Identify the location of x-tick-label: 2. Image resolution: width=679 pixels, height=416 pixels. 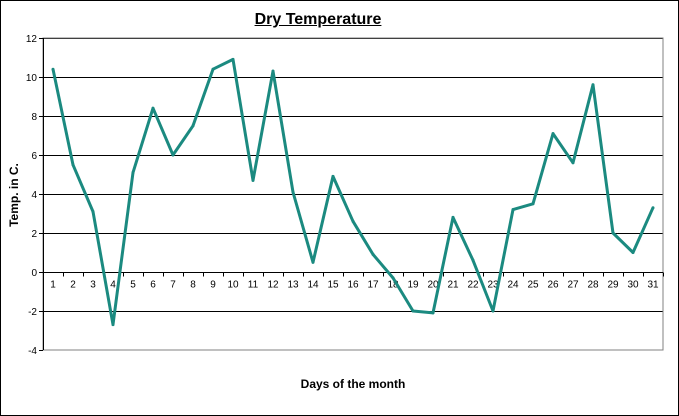
(73, 285).